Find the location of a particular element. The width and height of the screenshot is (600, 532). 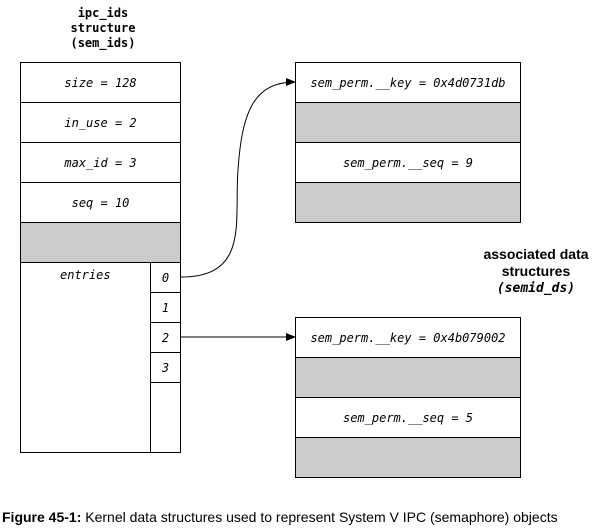

entry-cell-3: 3 is located at coordinates (165, 367).